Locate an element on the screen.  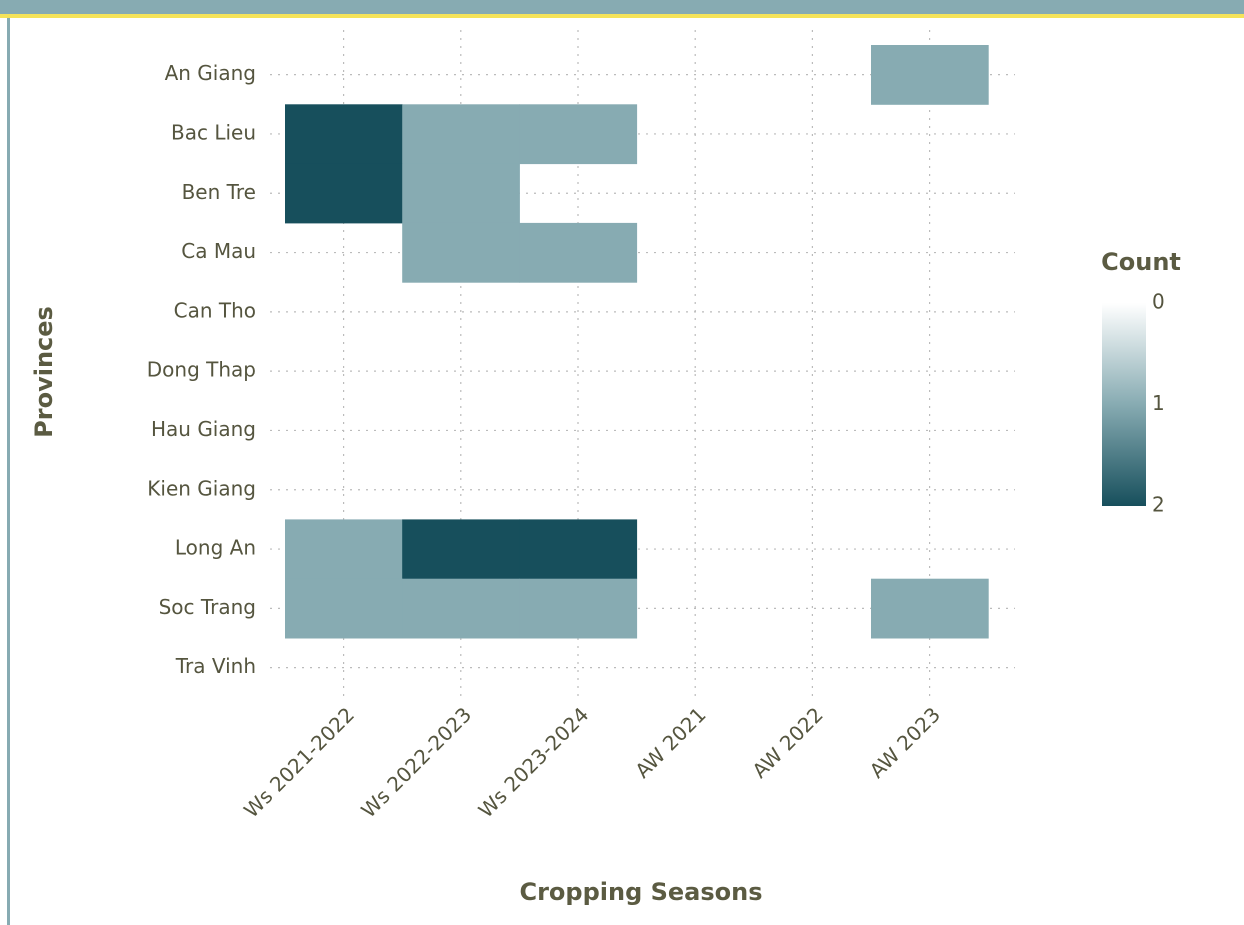
colorbar-tick-label: 2 is located at coordinates (1158, 505).